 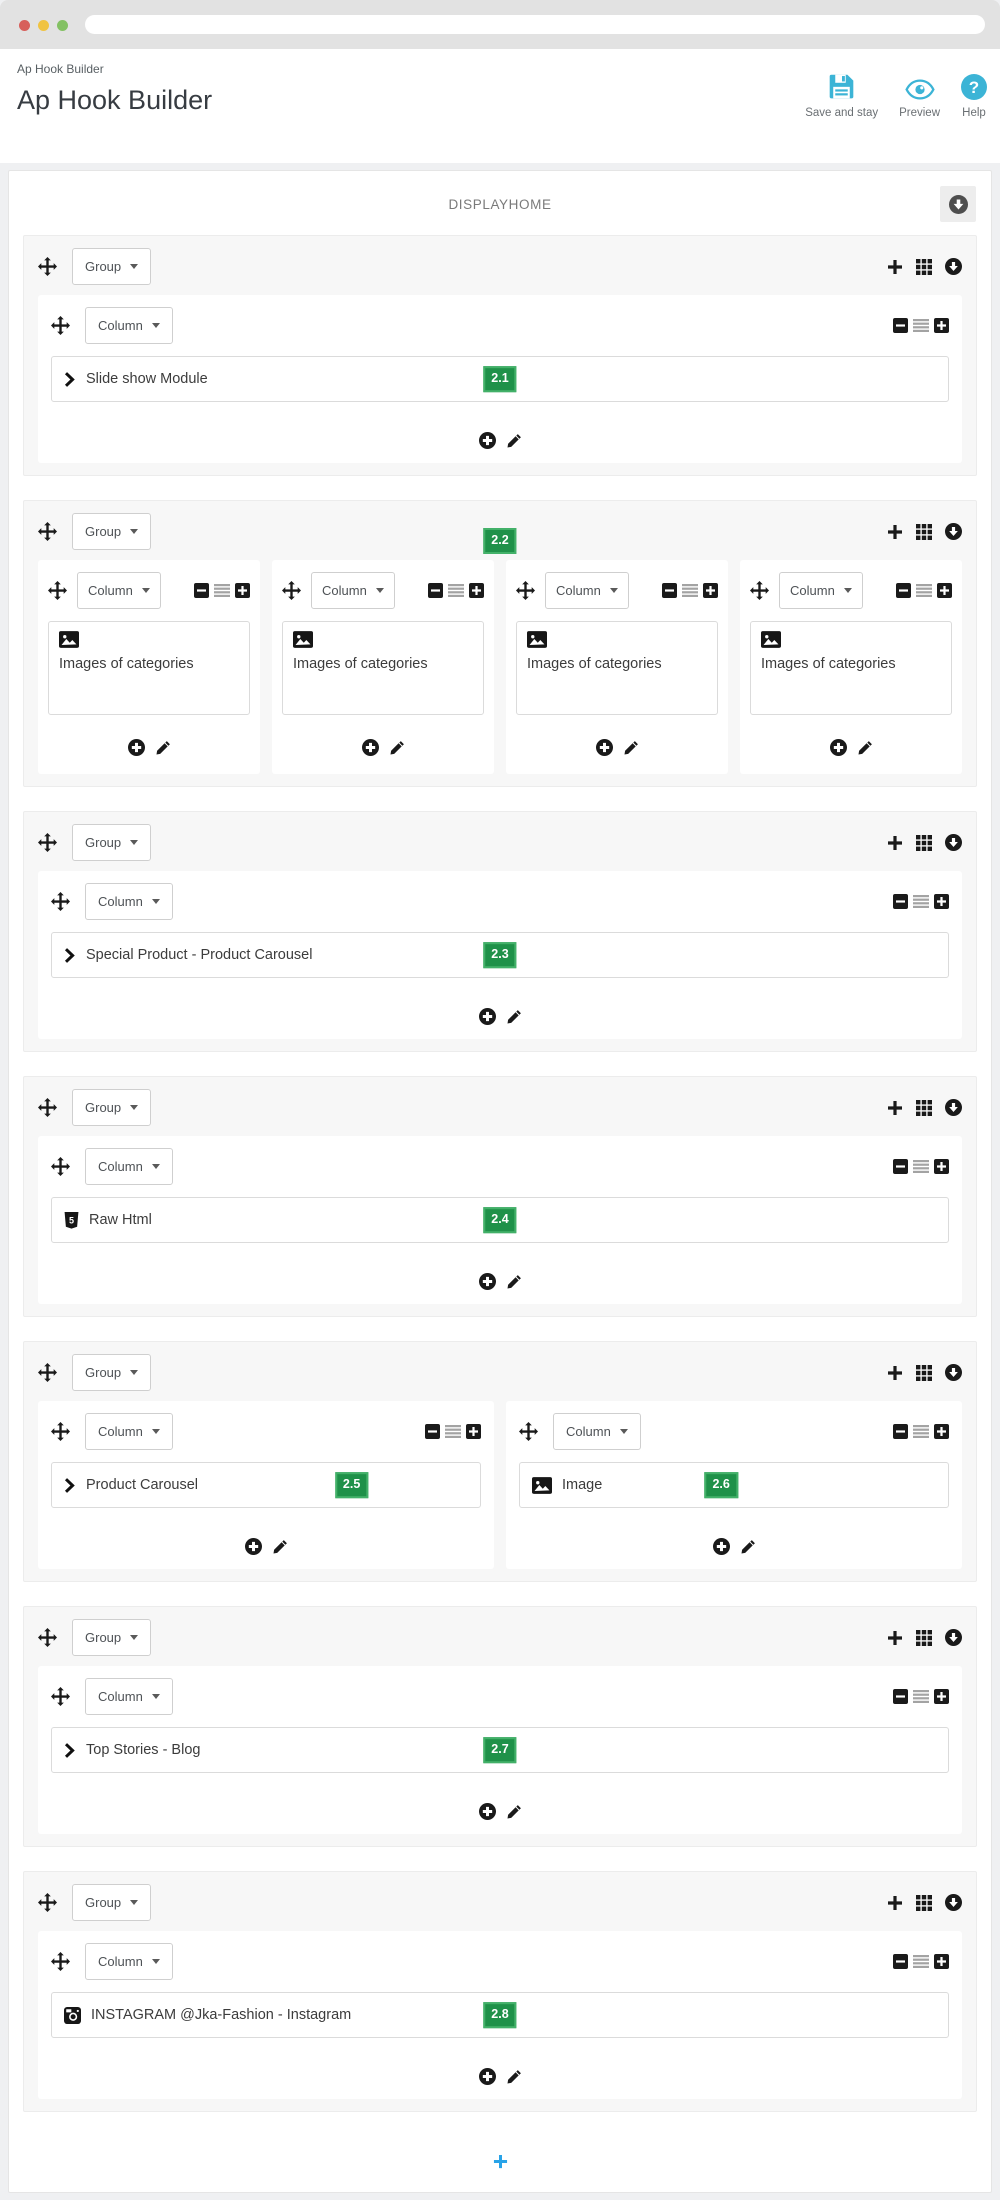 What do you see at coordinates (841, 96) in the screenshot?
I see `save-and-stay-button: Save and stay` at bounding box center [841, 96].